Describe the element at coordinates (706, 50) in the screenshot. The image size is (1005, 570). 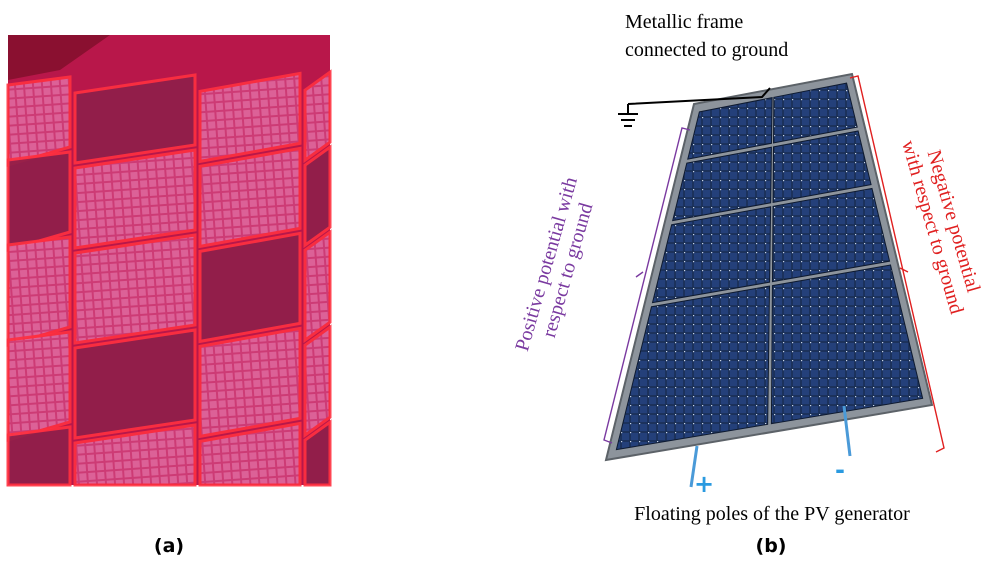
I see `frame-label: connected to ground` at that location.